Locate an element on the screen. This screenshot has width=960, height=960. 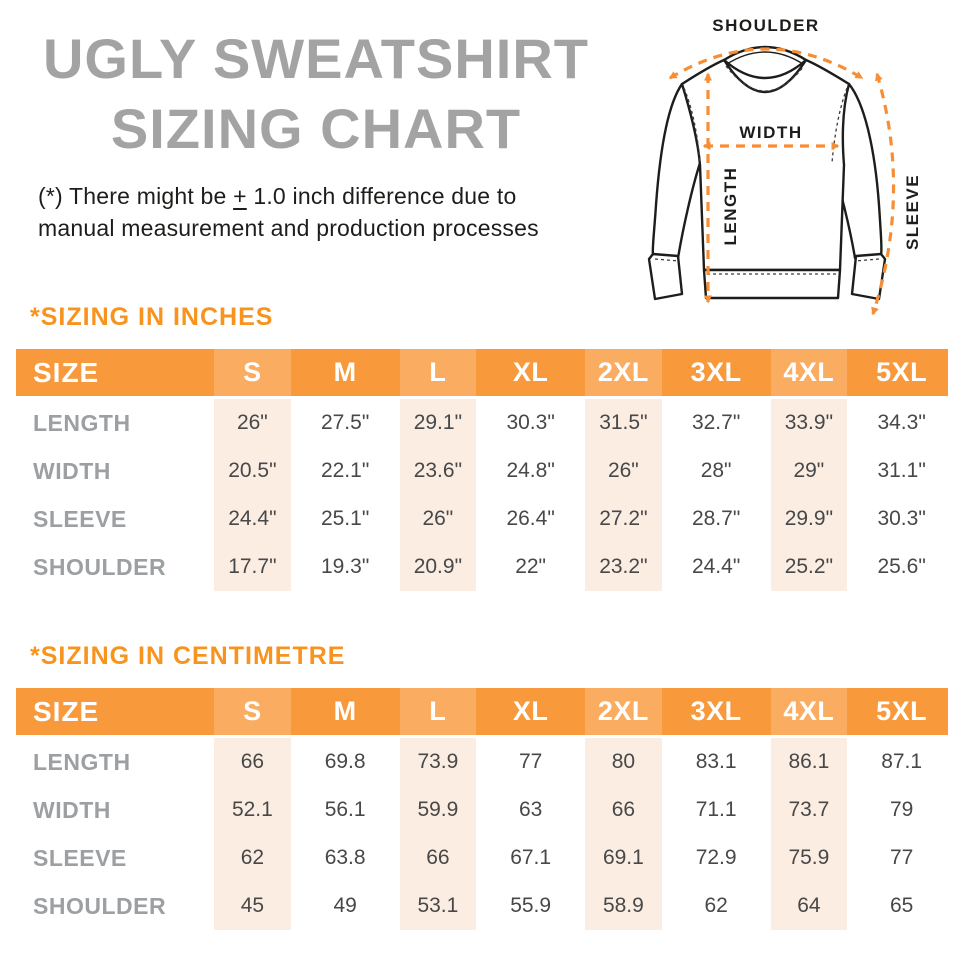
value-cell: 63.8 is located at coordinates (345, 857).